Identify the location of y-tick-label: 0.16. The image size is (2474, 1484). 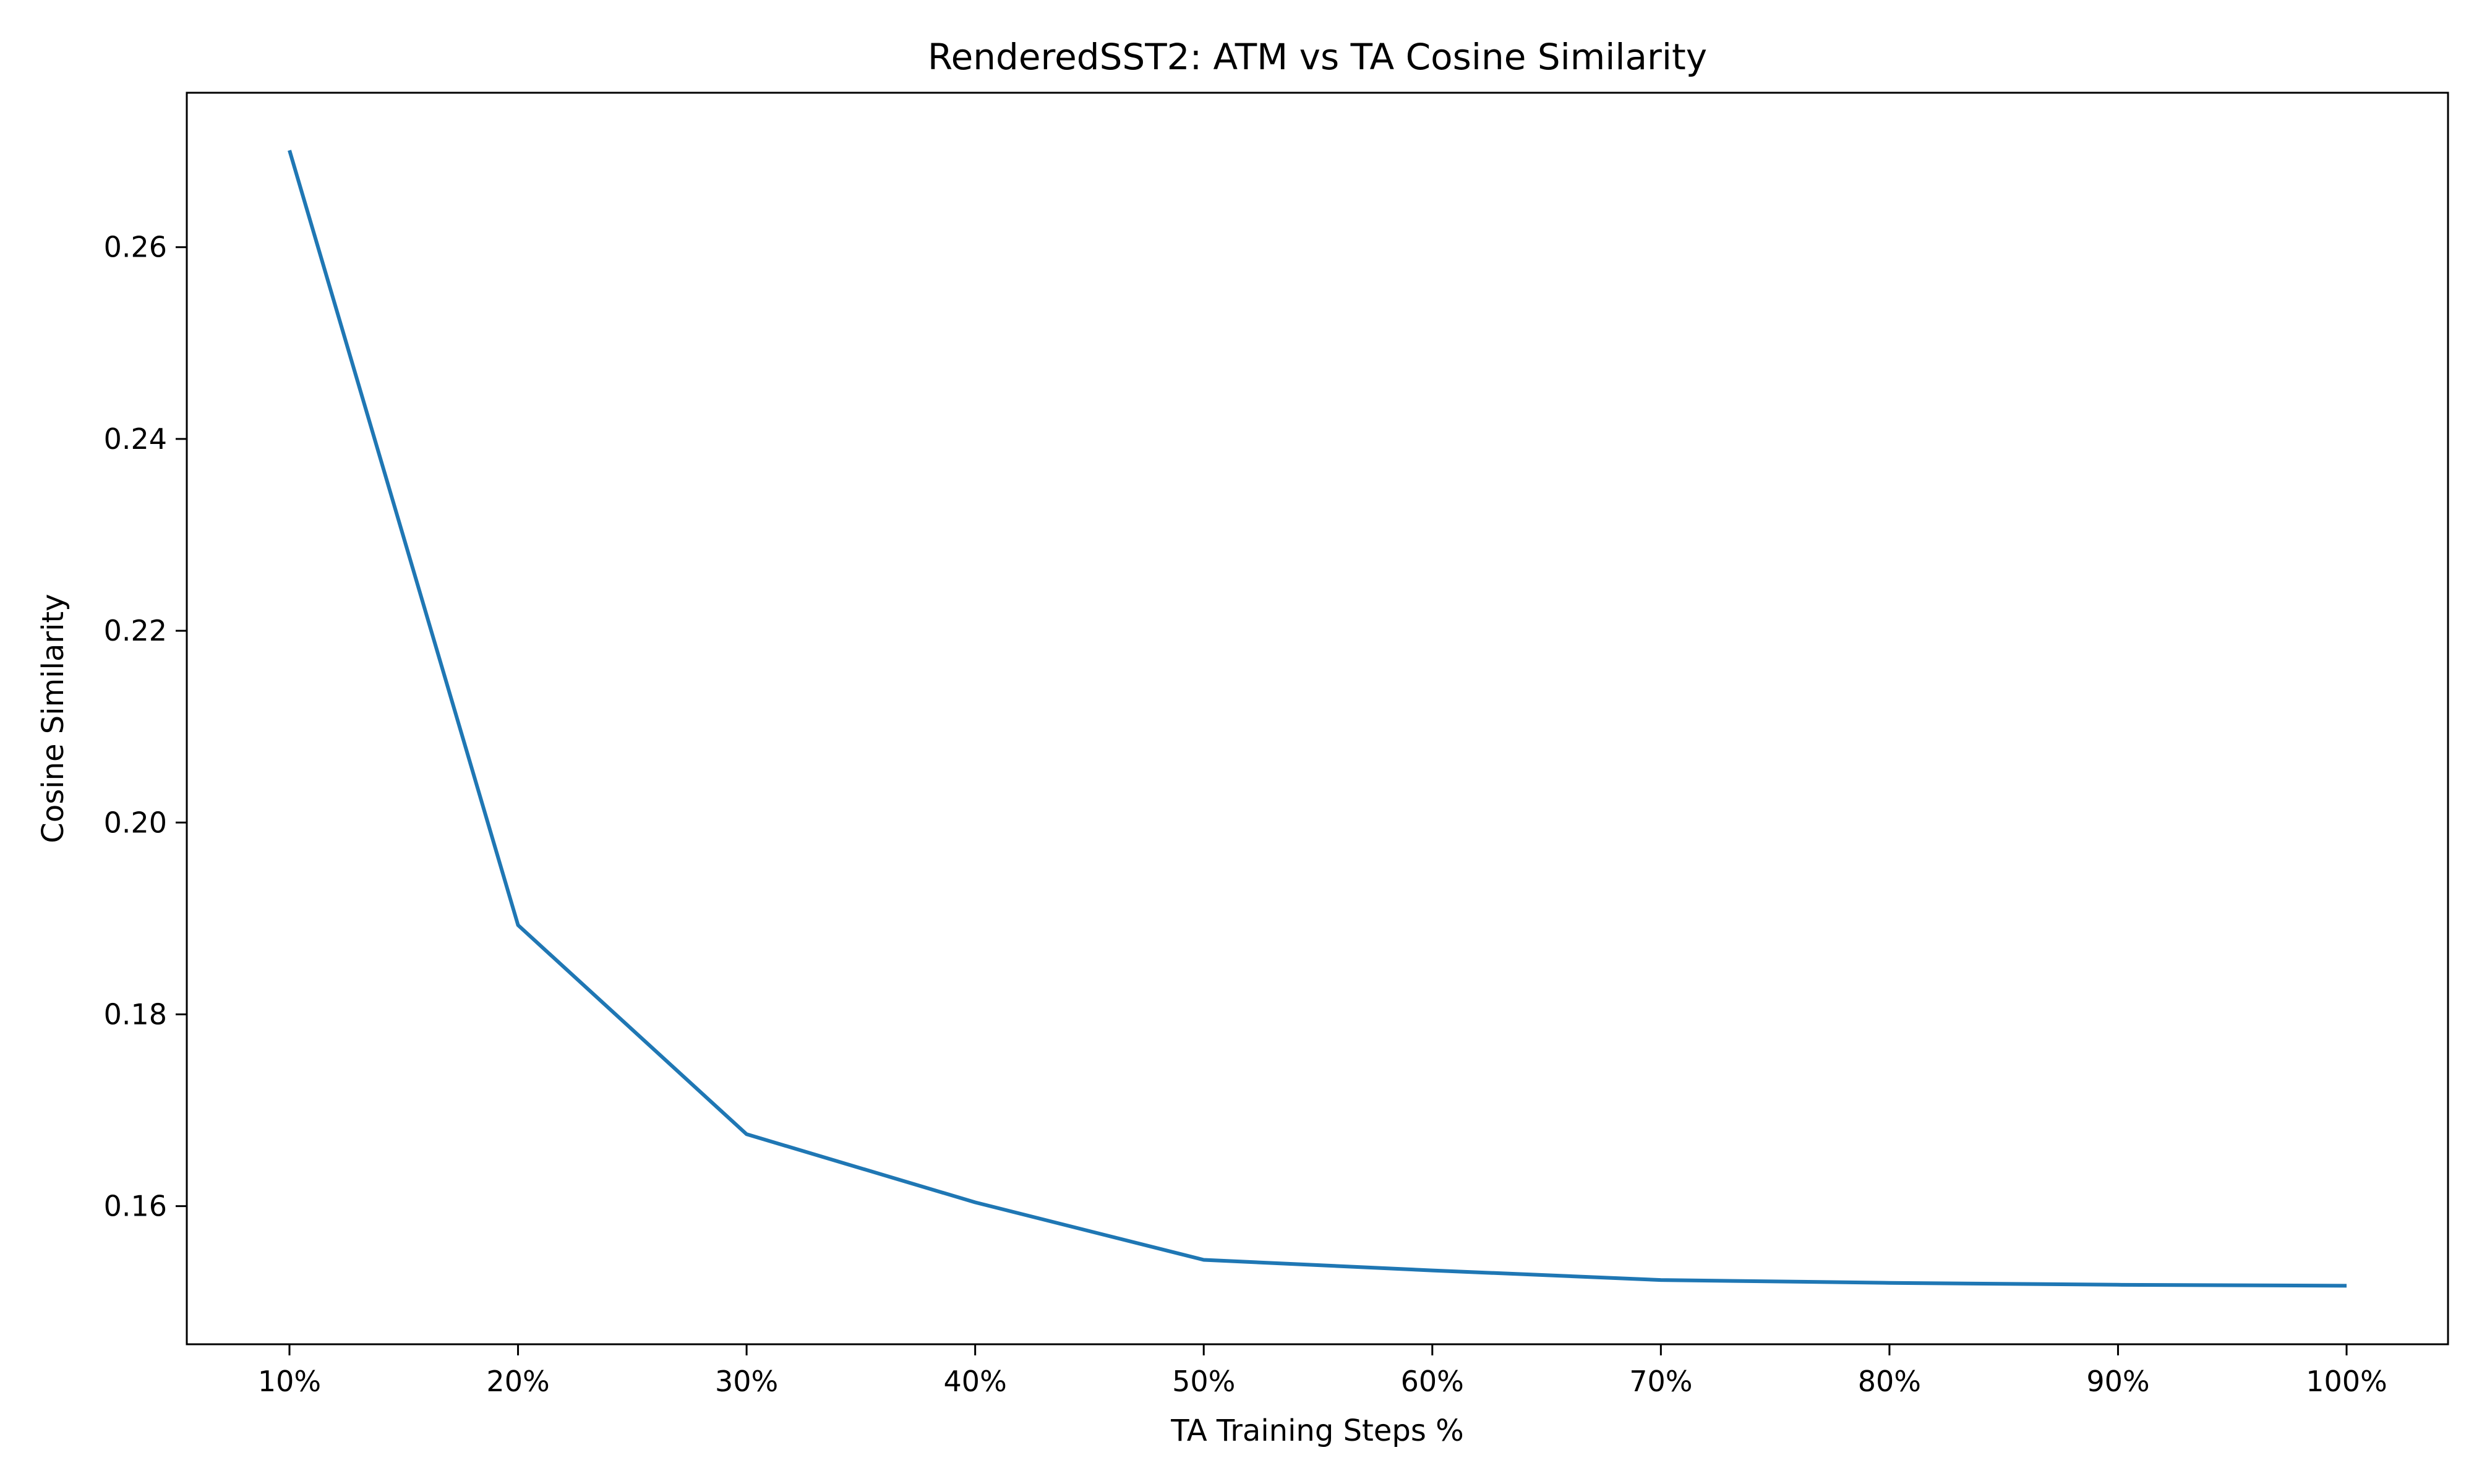
(135, 1206).